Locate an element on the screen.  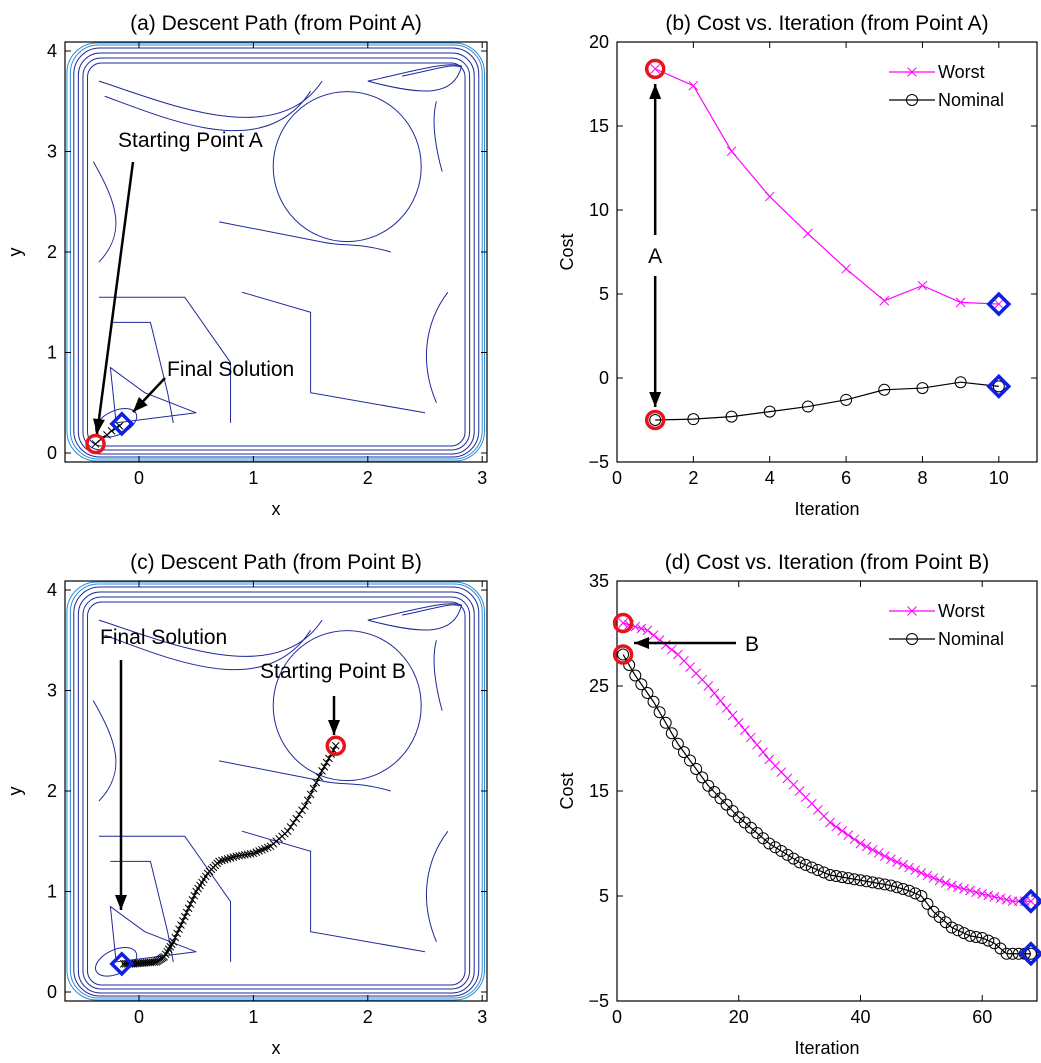
legend-label-nominal: Nominal is located at coordinates (971, 639).